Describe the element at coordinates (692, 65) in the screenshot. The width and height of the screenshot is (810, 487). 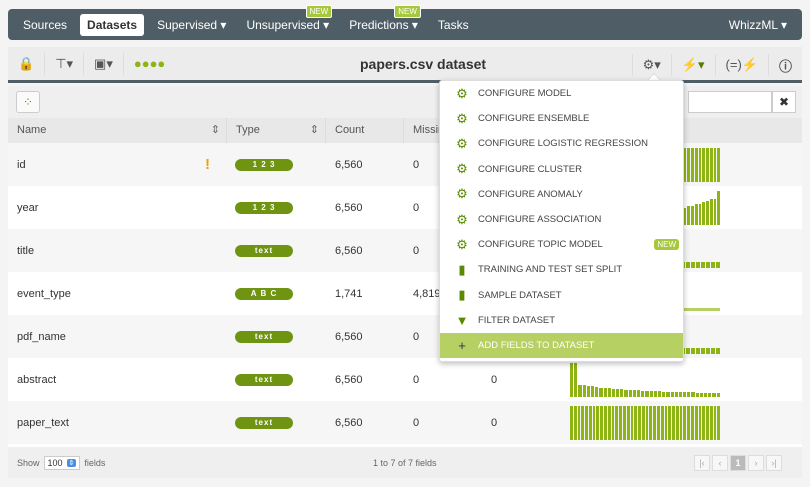
I see `one-click-icon: ⚡▾` at that location.